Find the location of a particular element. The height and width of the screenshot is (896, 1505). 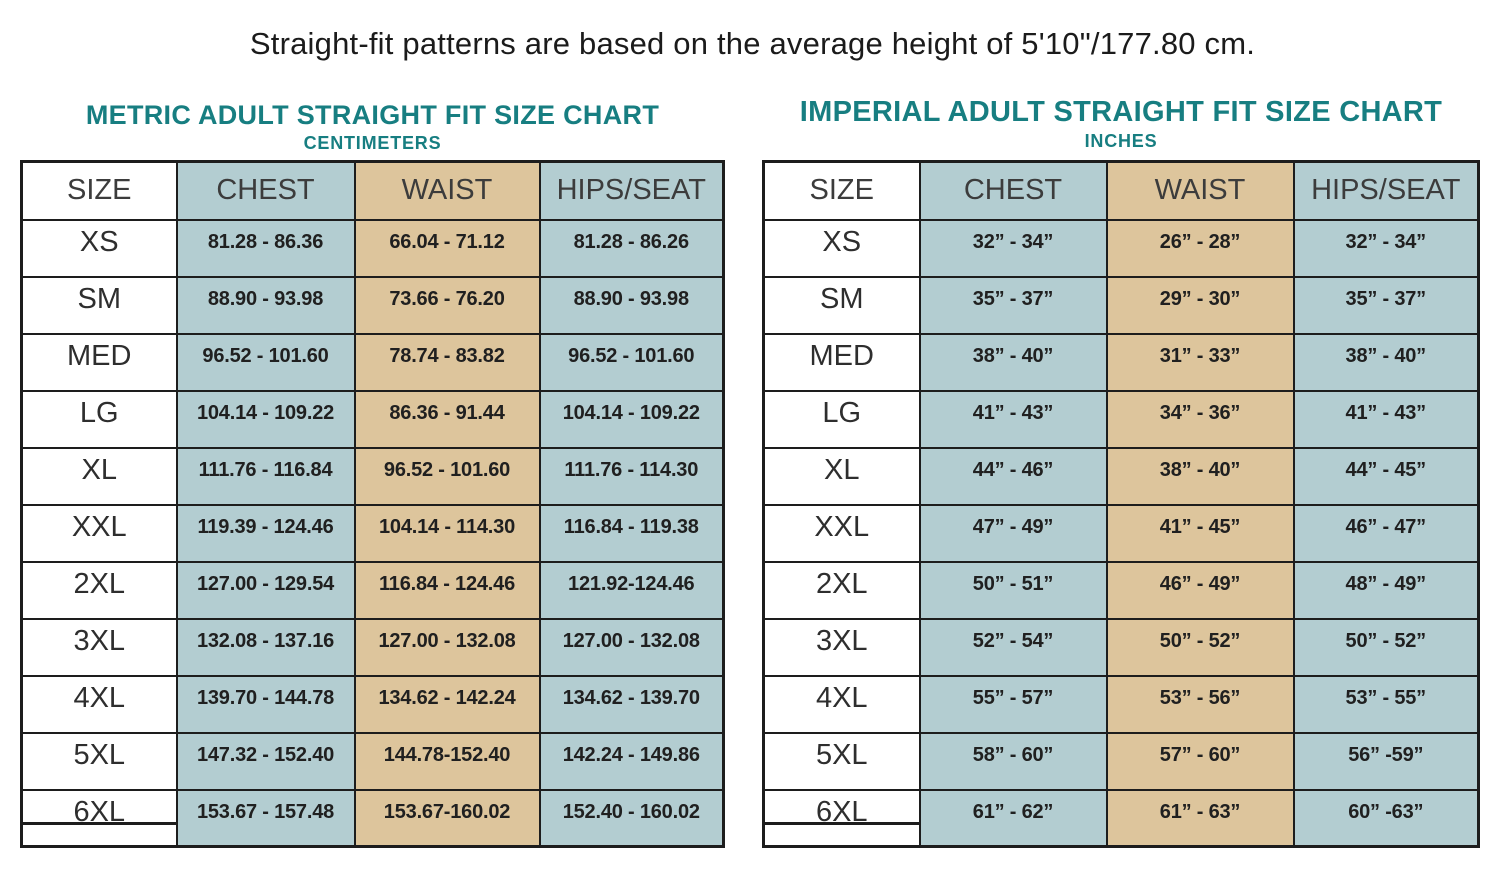

table-row: 2XL 50” - 51” 46” - 49” 48” - 49” is located at coordinates (1121, 590).